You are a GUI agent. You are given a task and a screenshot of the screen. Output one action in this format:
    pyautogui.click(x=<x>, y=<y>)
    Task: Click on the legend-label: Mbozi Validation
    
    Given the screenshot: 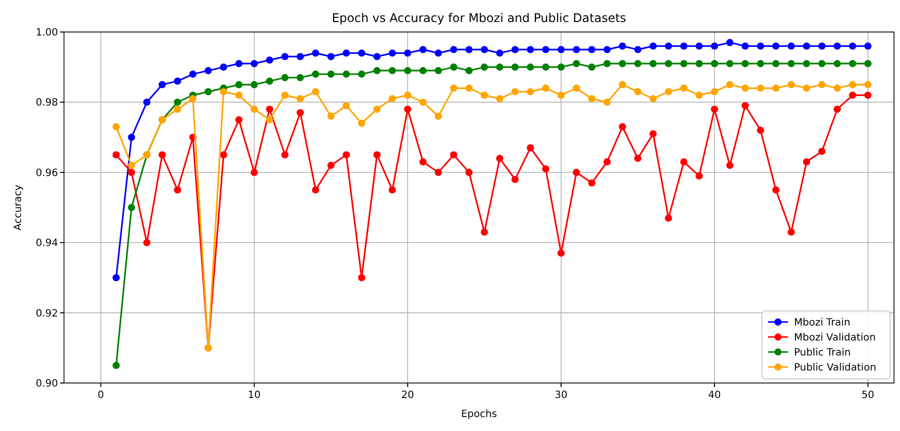 What is the action you would take?
    pyautogui.click(x=835, y=338)
    